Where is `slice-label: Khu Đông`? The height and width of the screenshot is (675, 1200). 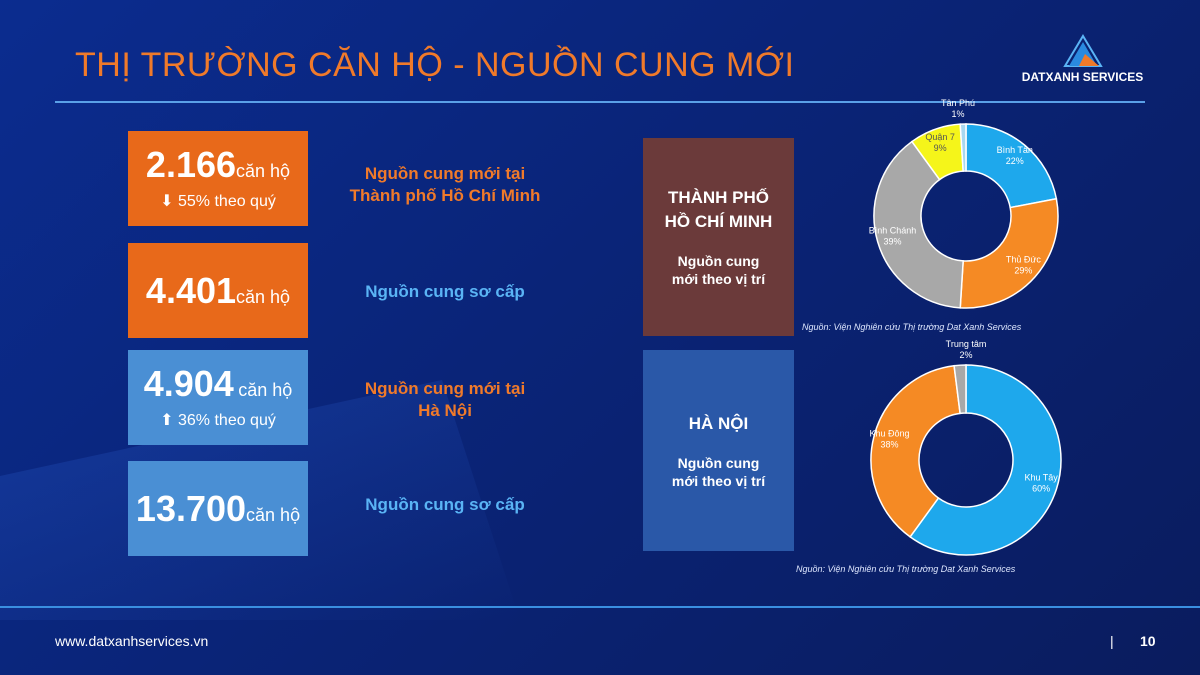
slice-label: Khu Đông is located at coordinates (889, 433).